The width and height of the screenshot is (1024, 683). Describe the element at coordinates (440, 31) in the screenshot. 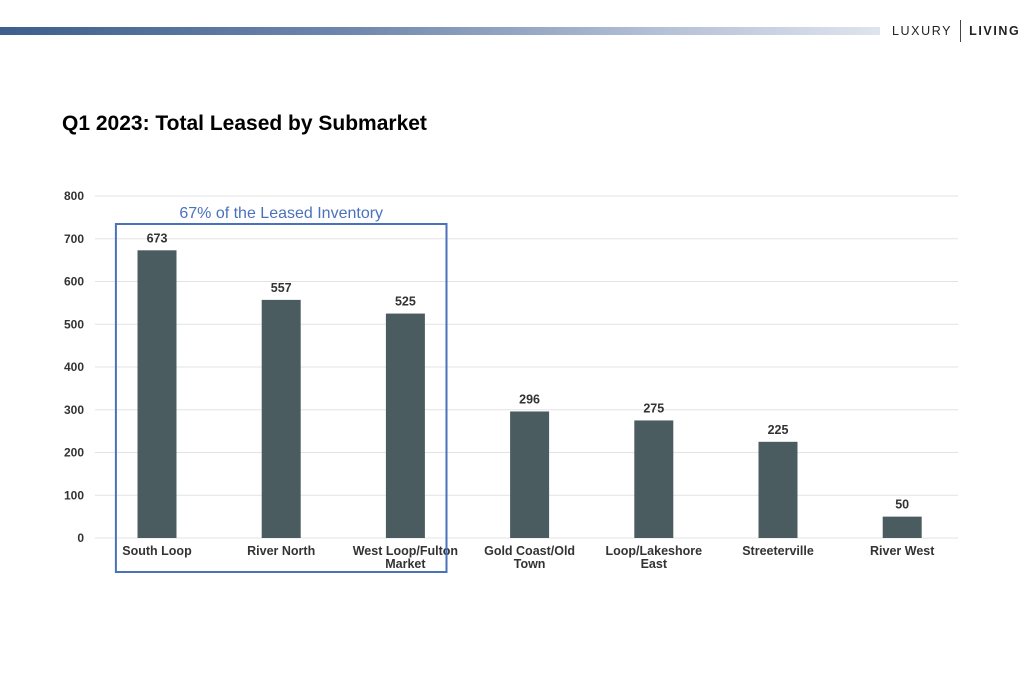

I see `header-accent-bar` at that location.